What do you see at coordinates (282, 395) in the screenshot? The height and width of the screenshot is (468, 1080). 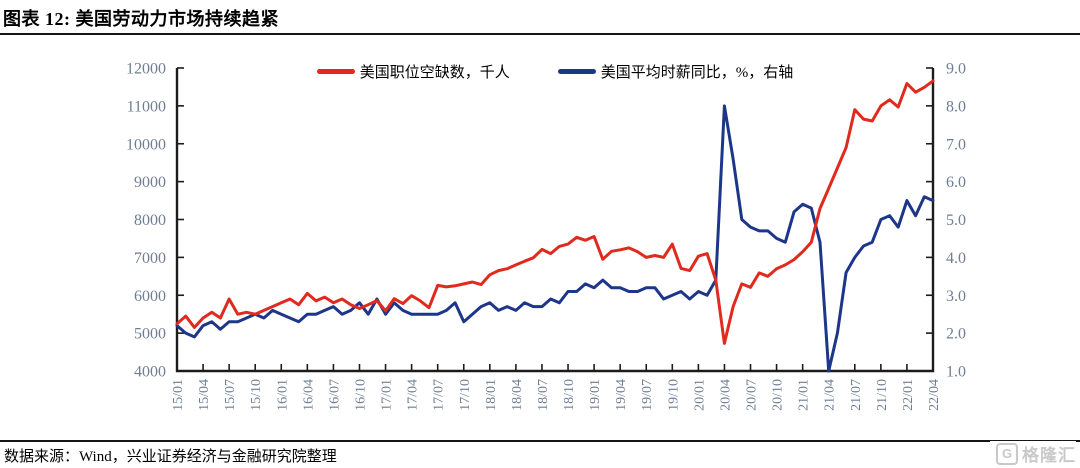 I see `x-axis-tick-label: 16/01` at bounding box center [282, 395].